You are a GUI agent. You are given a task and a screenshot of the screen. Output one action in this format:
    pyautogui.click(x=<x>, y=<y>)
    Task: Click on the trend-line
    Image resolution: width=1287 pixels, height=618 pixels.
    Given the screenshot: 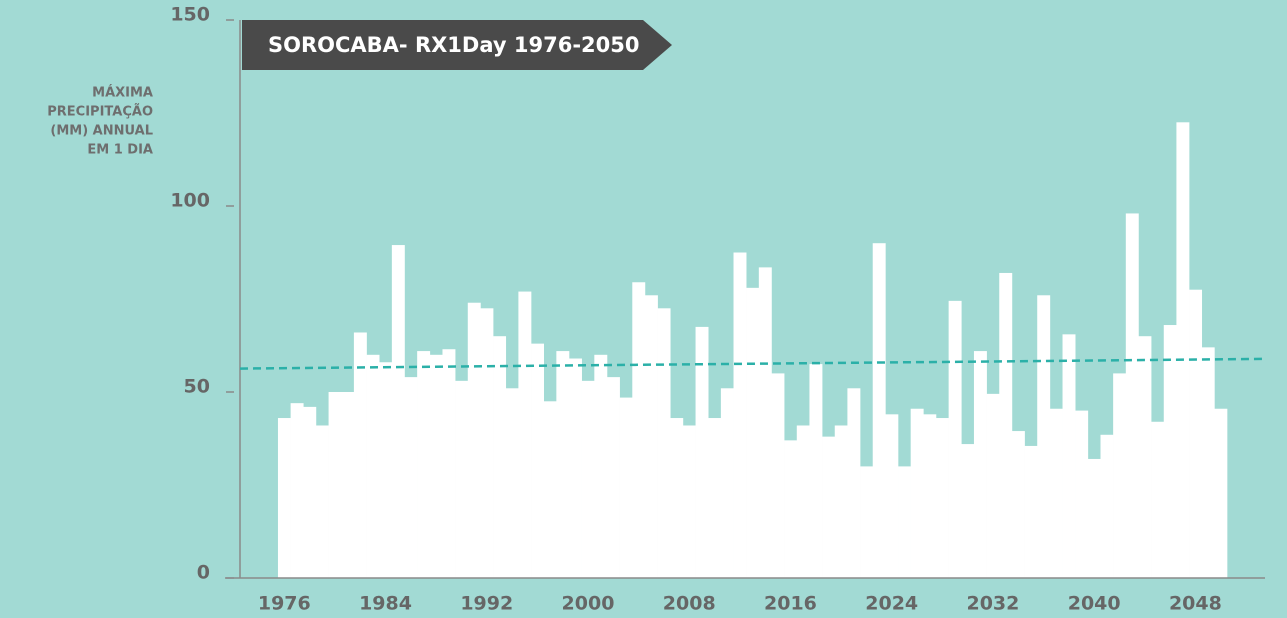 What is the action you would take?
    pyautogui.click(x=752, y=363)
    